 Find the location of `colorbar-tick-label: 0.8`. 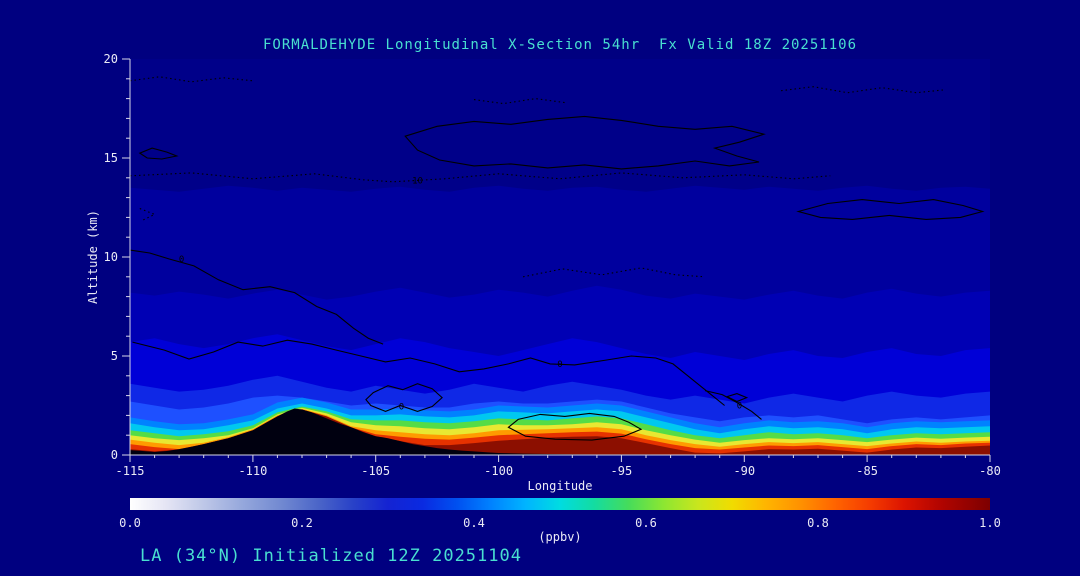

colorbar-tick-label: 0.8 is located at coordinates (818, 523).